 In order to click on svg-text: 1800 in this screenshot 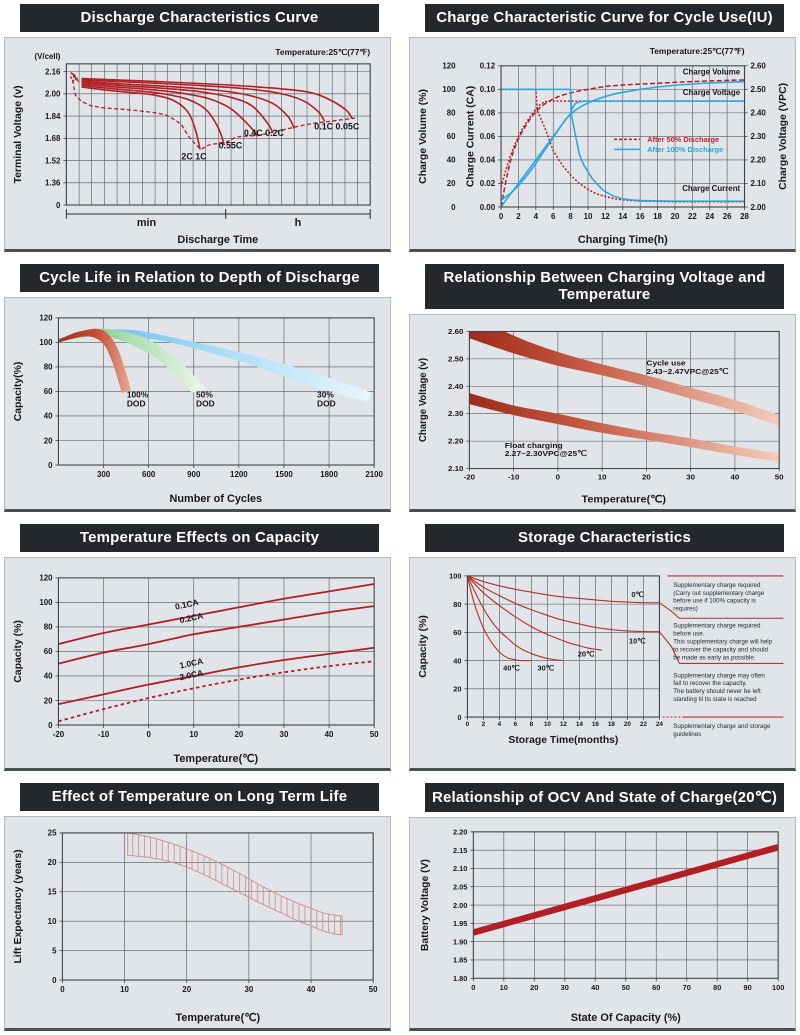, I will do `click(329, 474)`.